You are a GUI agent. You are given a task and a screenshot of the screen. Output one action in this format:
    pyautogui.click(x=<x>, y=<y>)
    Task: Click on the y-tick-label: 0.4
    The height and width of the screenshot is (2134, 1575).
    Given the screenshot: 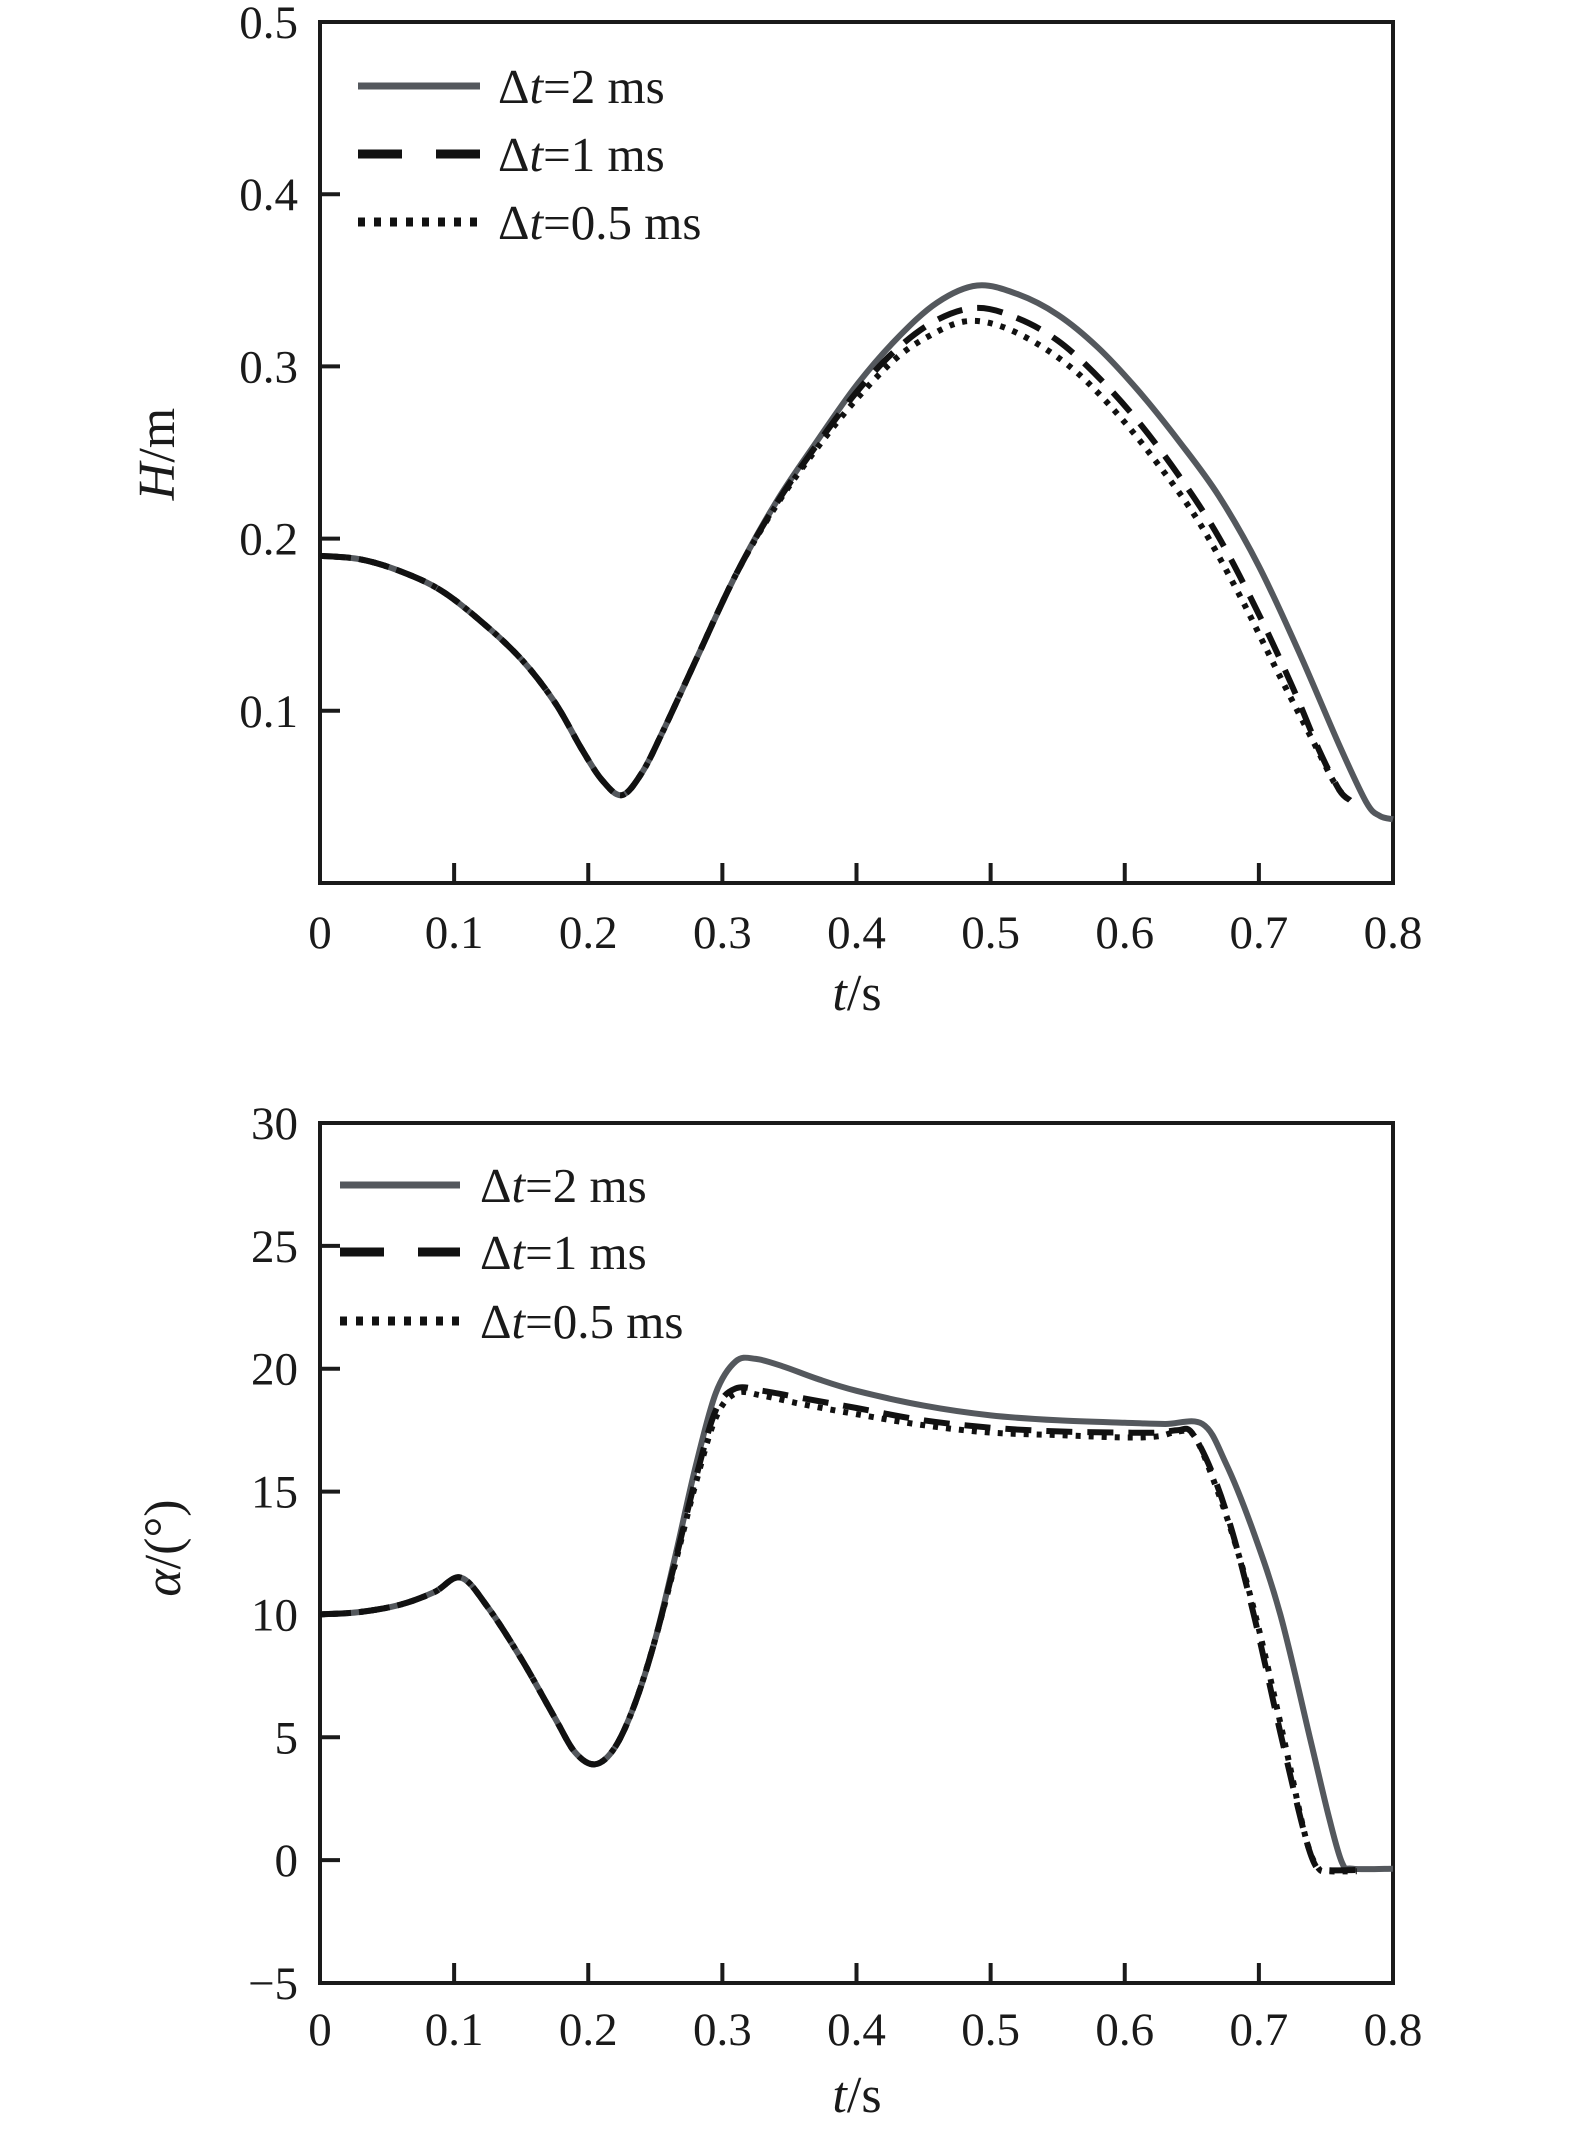 What is the action you would take?
    pyautogui.click(x=268, y=195)
    